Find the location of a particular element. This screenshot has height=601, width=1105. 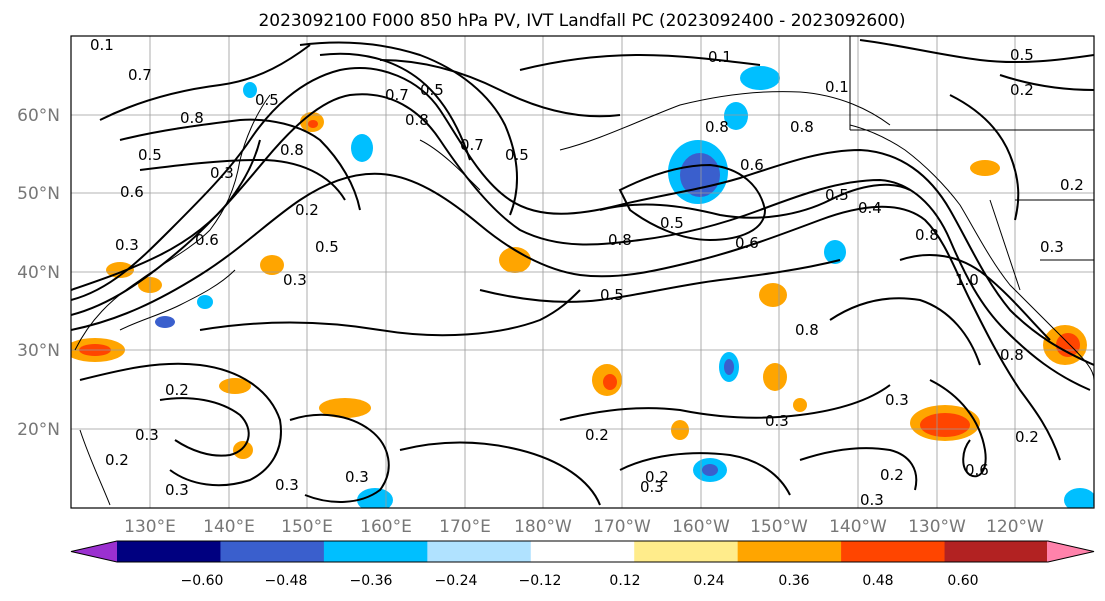

colorbar-tick-label: −0.36 is located at coordinates (371, 581).